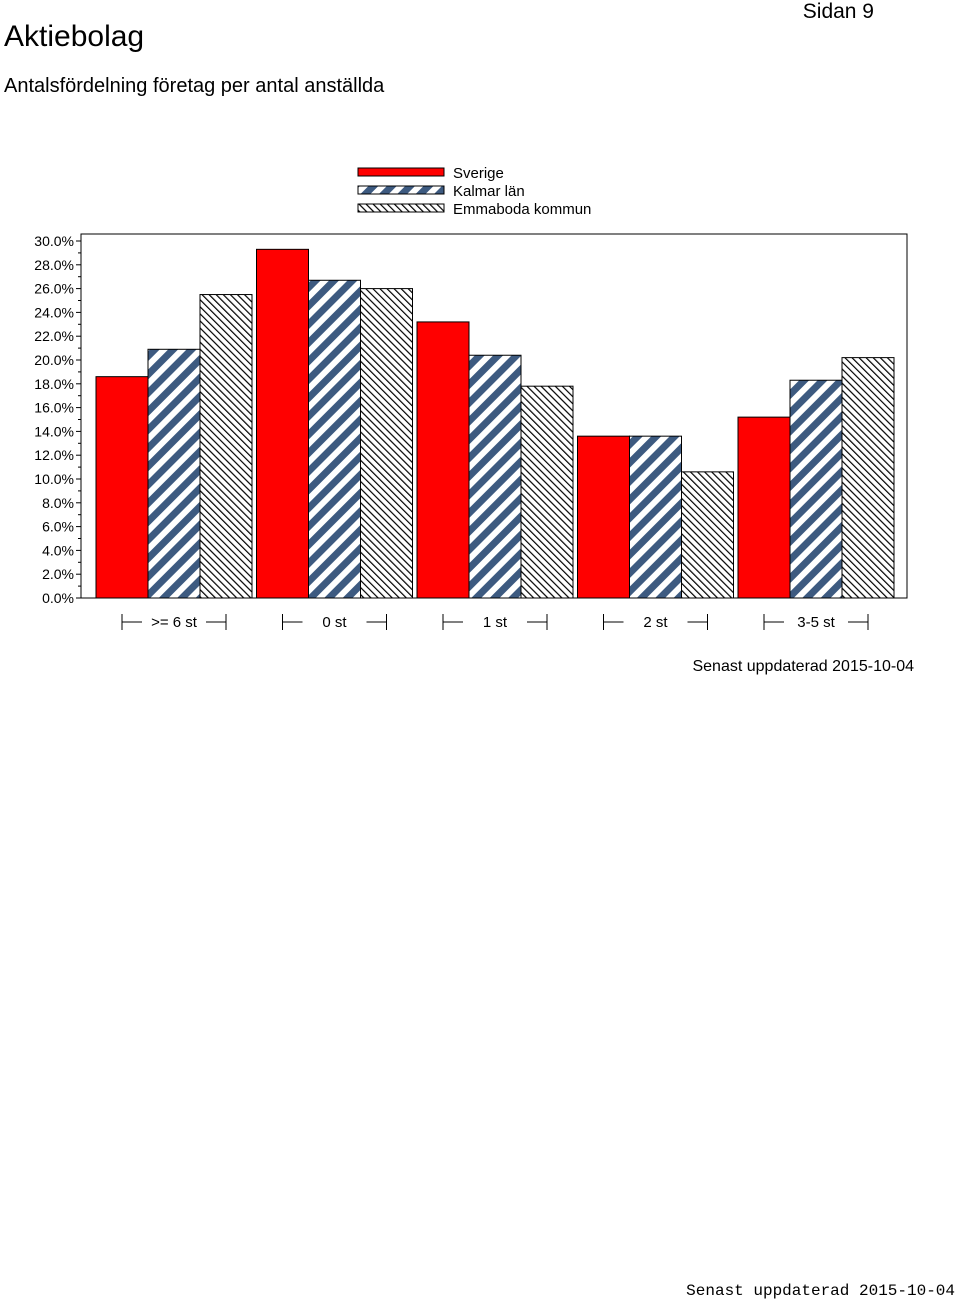 This screenshot has width=960, height=1301. Describe the element at coordinates (838, 11) in the screenshot. I see `page-number: Sidan 9` at that location.